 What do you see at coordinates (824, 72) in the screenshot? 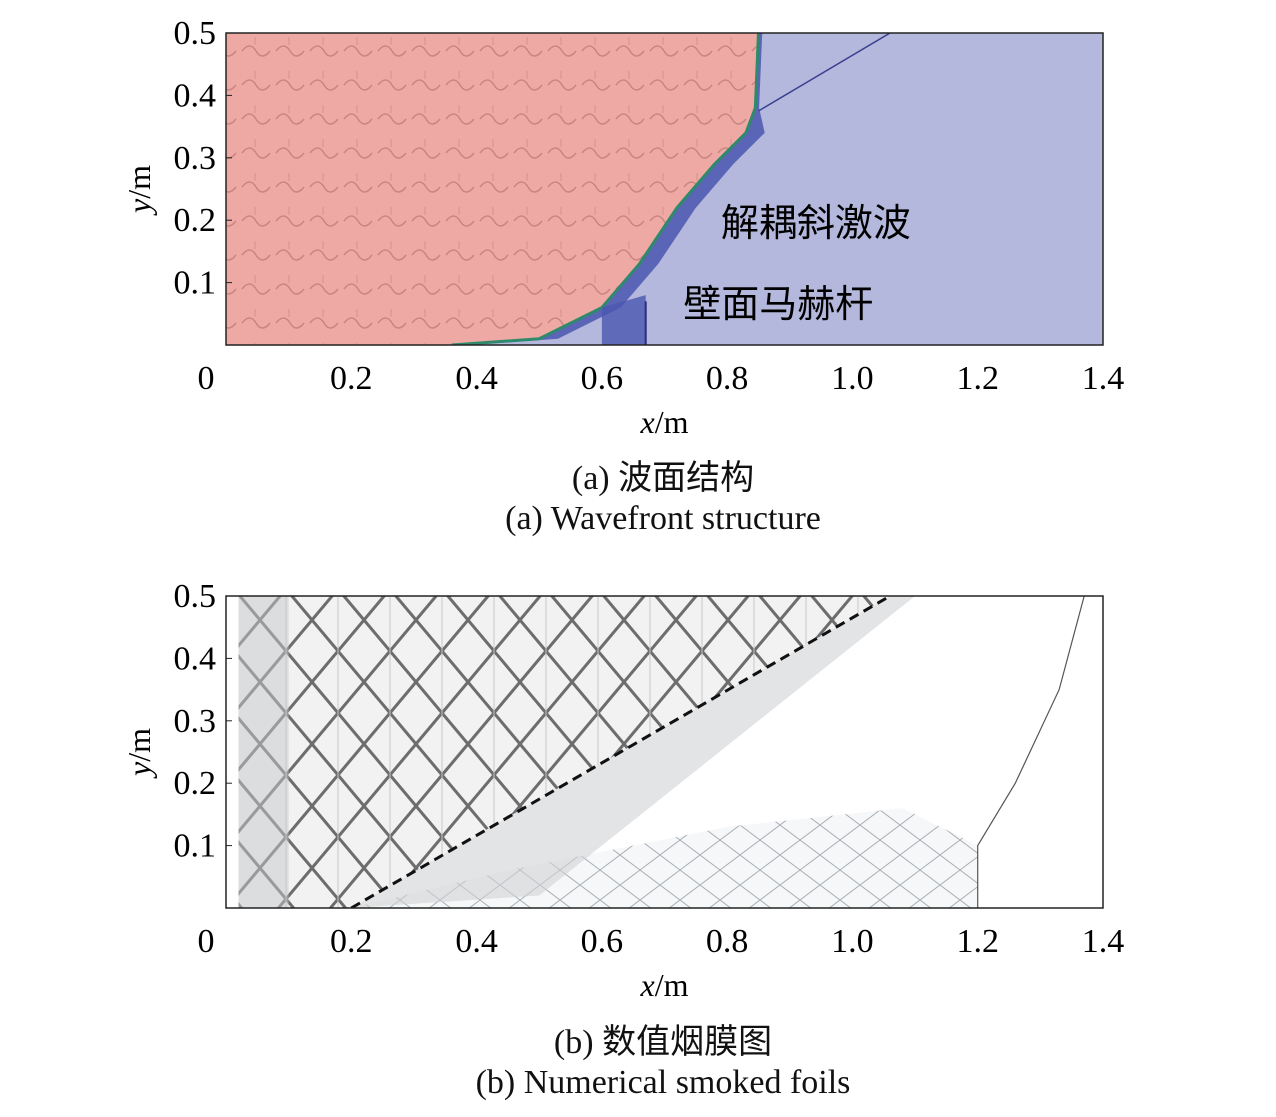
I see `oblique-shock` at bounding box center [824, 72].